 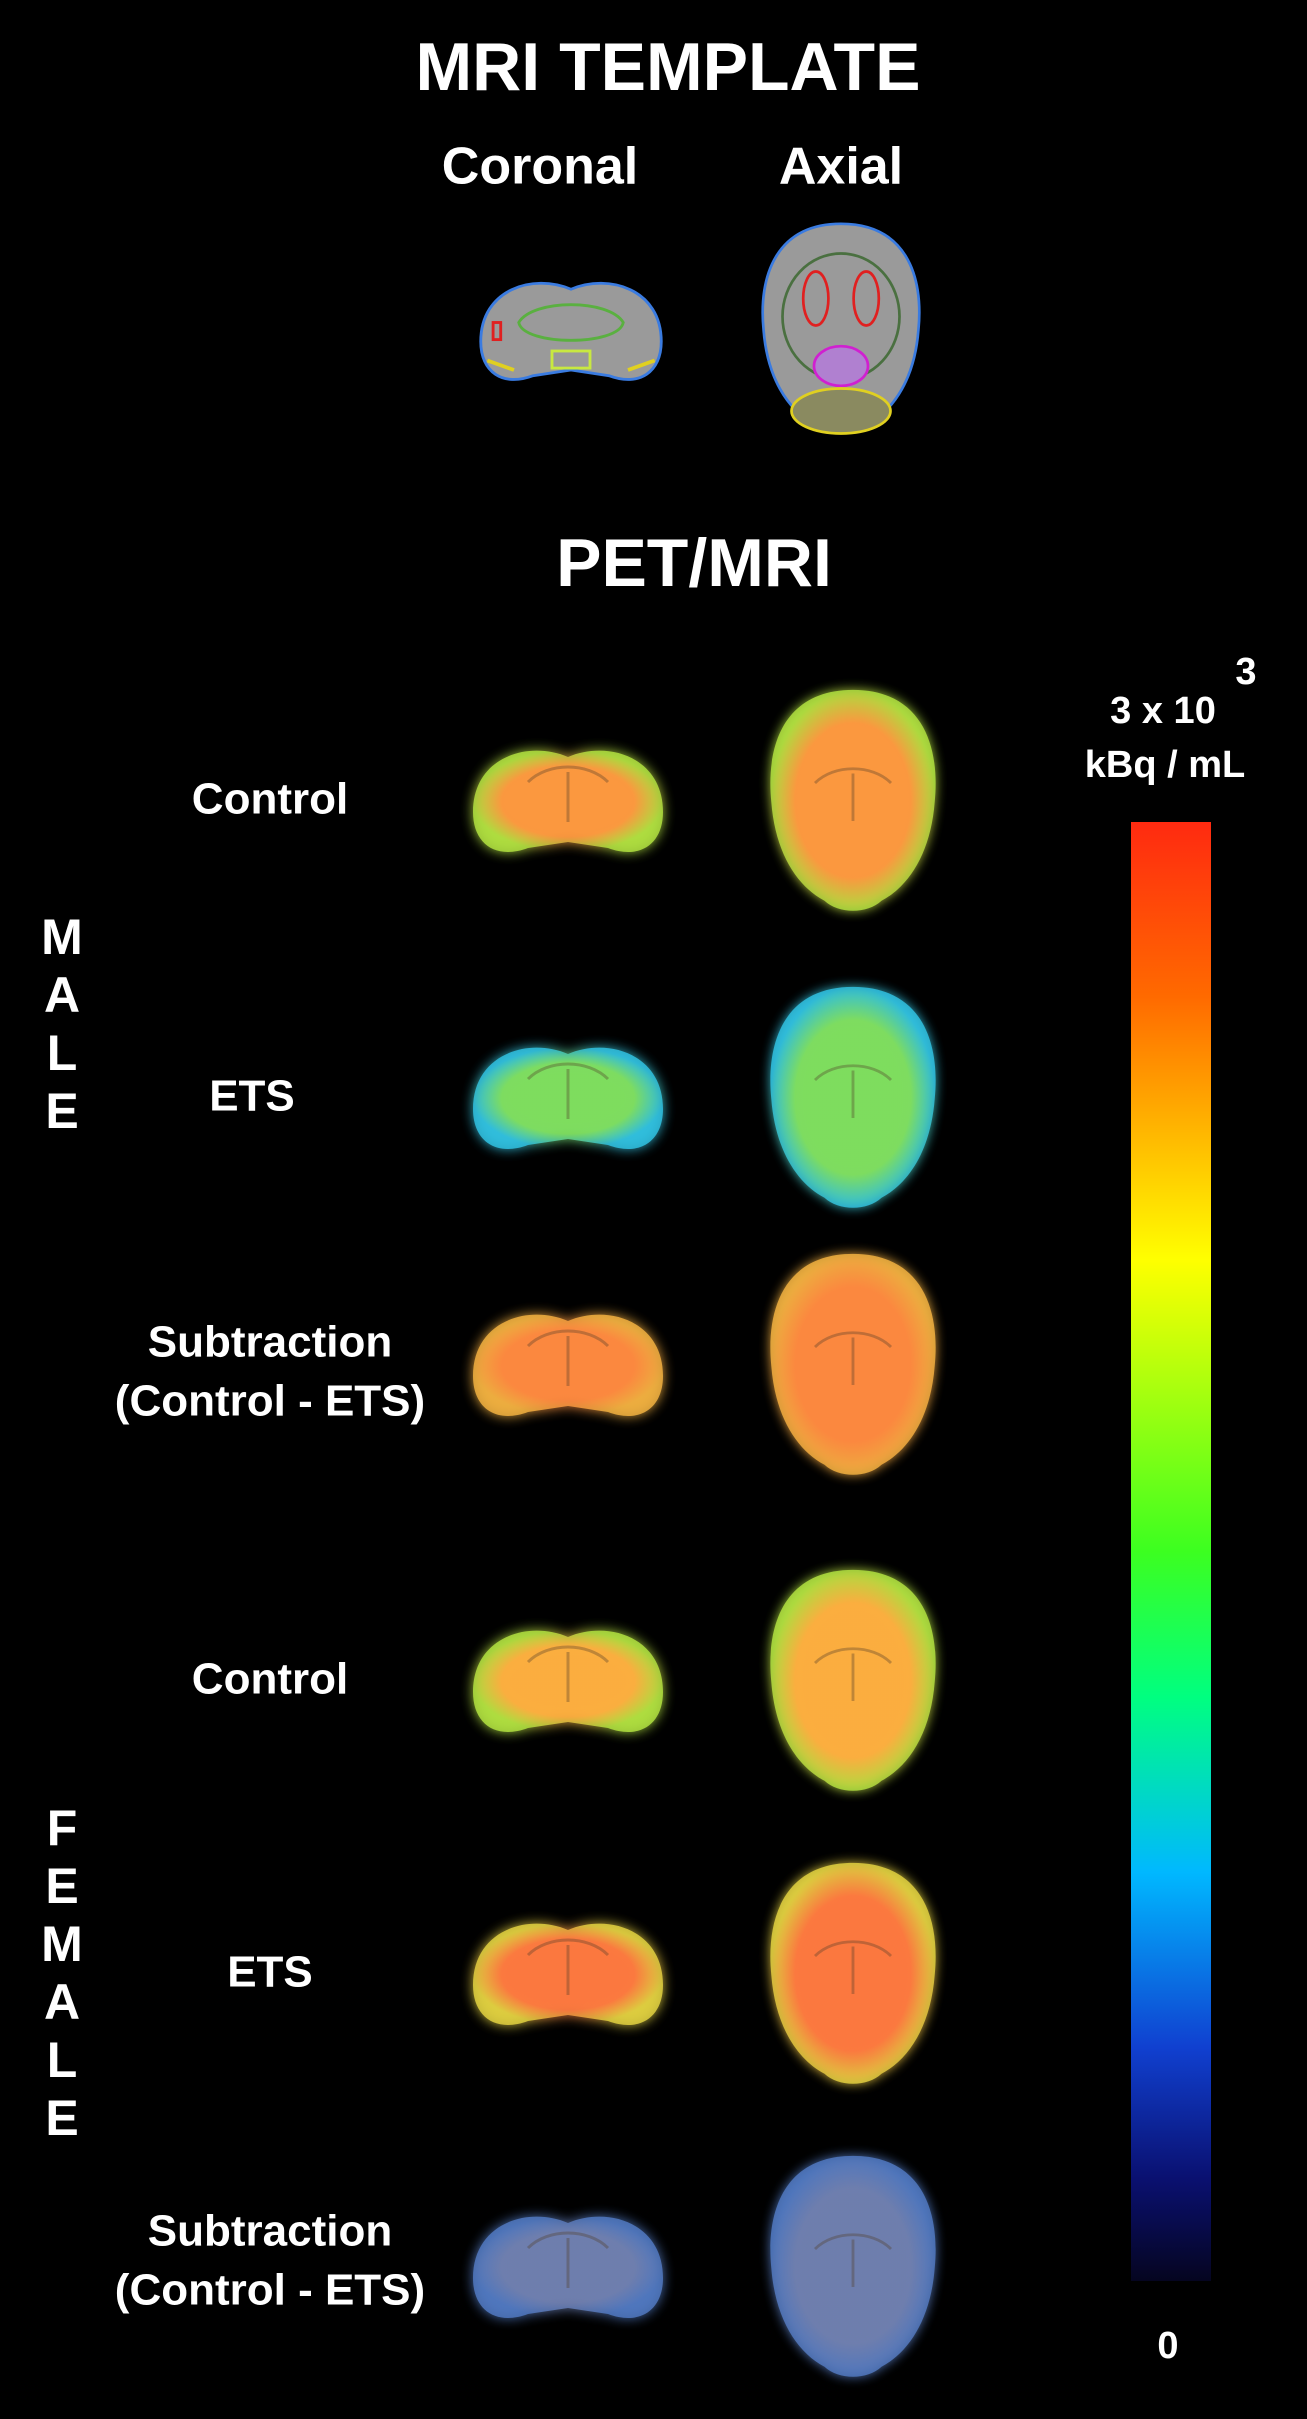 What do you see at coordinates (841, 167) in the screenshot?
I see `view-label: Axial` at bounding box center [841, 167].